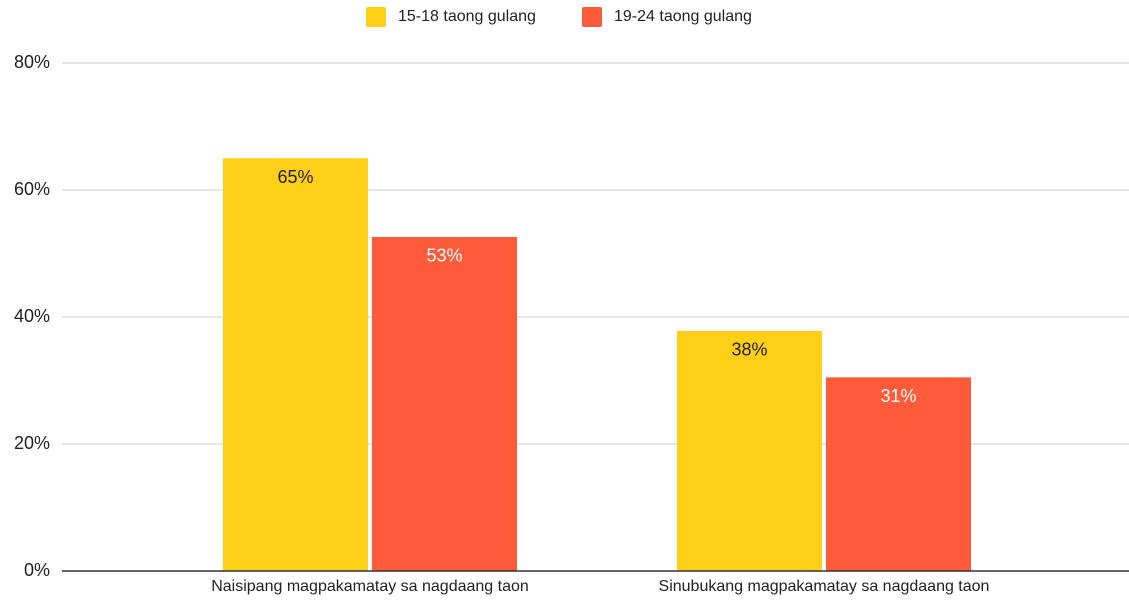 The height and width of the screenshot is (600, 1129). I want to click on legend-label: 15-18 taong gulang, so click(467, 16).